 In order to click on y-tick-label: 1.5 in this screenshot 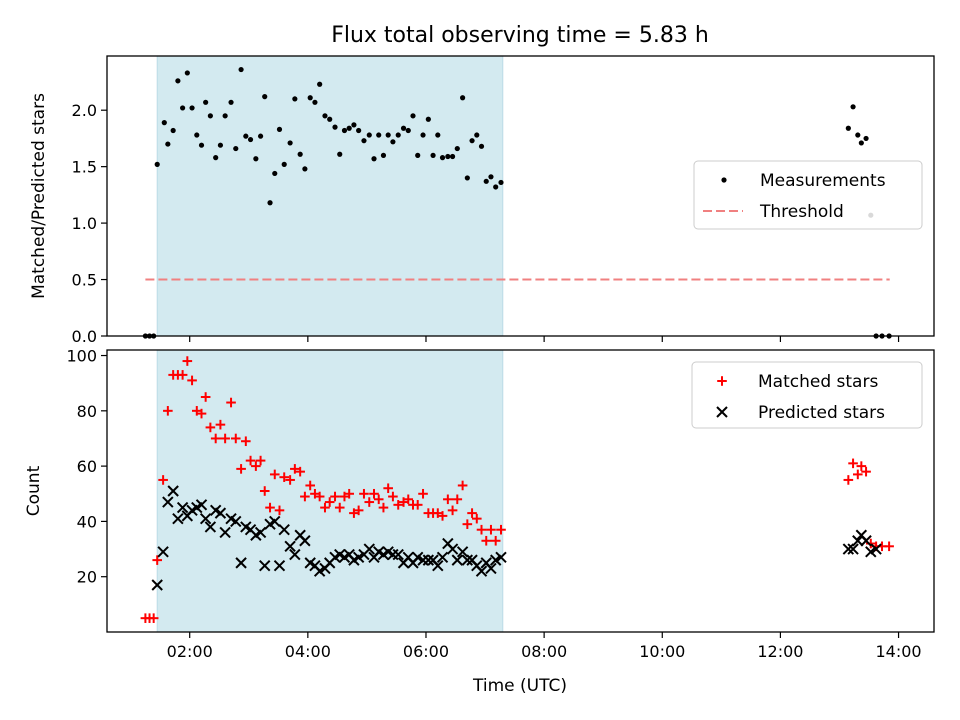, I will do `click(84, 167)`.